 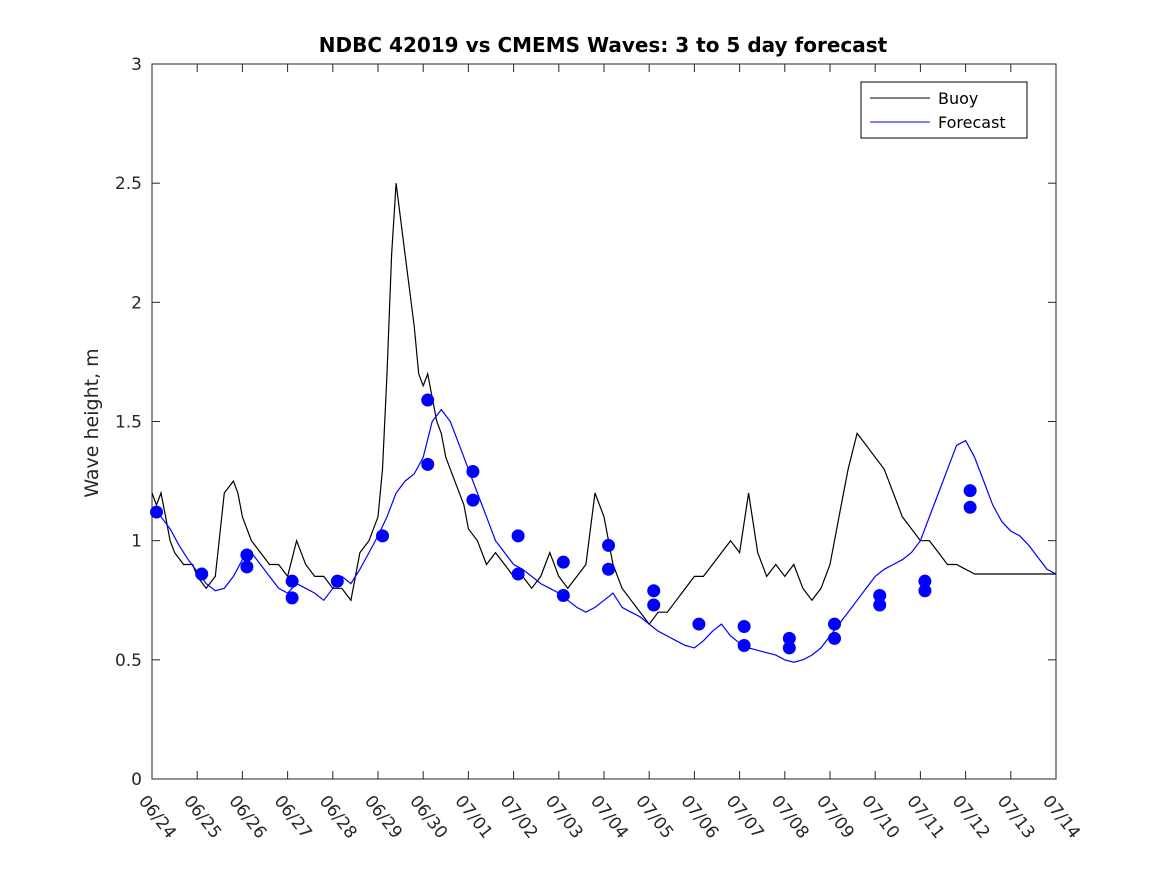 What do you see at coordinates (136, 542) in the screenshot?
I see `y-tick-label: 1` at bounding box center [136, 542].